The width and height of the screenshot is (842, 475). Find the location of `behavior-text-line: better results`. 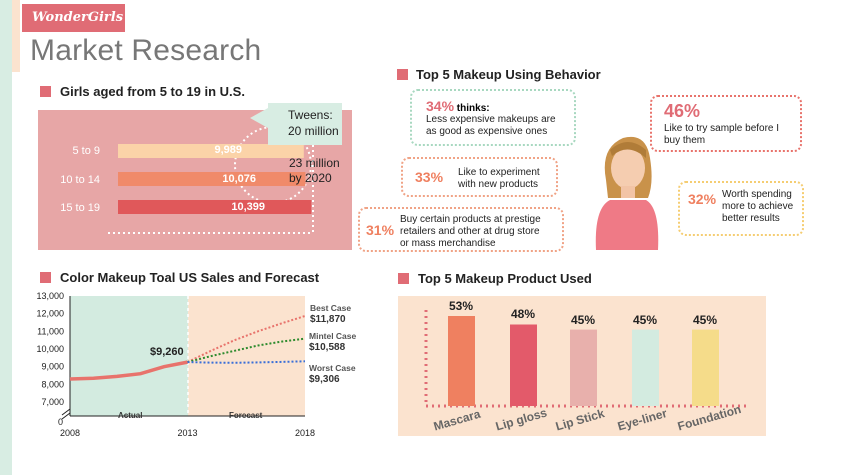

behavior-text-line: better results is located at coordinates (751, 218).